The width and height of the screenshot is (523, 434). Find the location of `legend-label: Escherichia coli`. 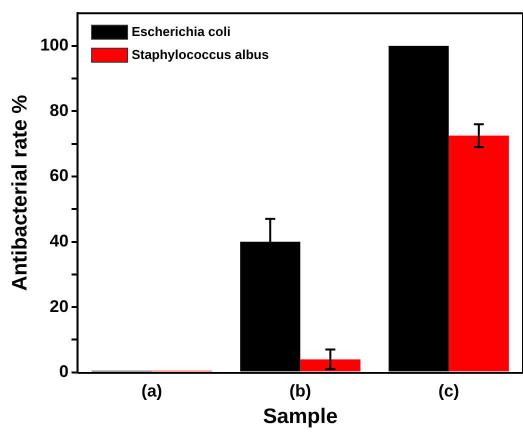

legend-label: Escherichia coli is located at coordinates (181, 31).